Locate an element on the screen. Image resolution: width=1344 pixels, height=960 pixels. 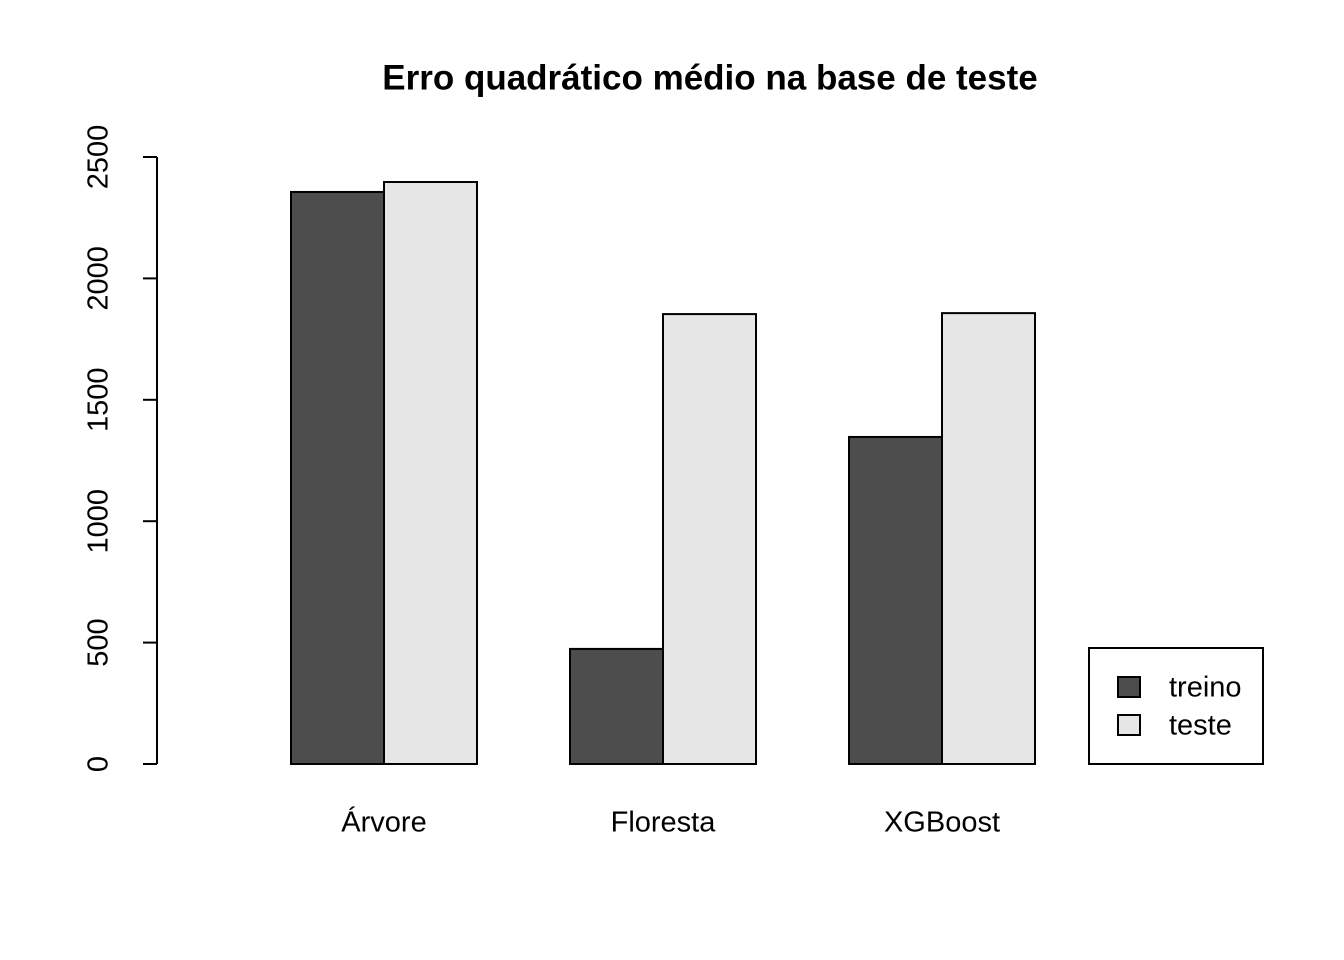
chart-title: Erro quadrático médio na base de teste is located at coordinates (709, 77).